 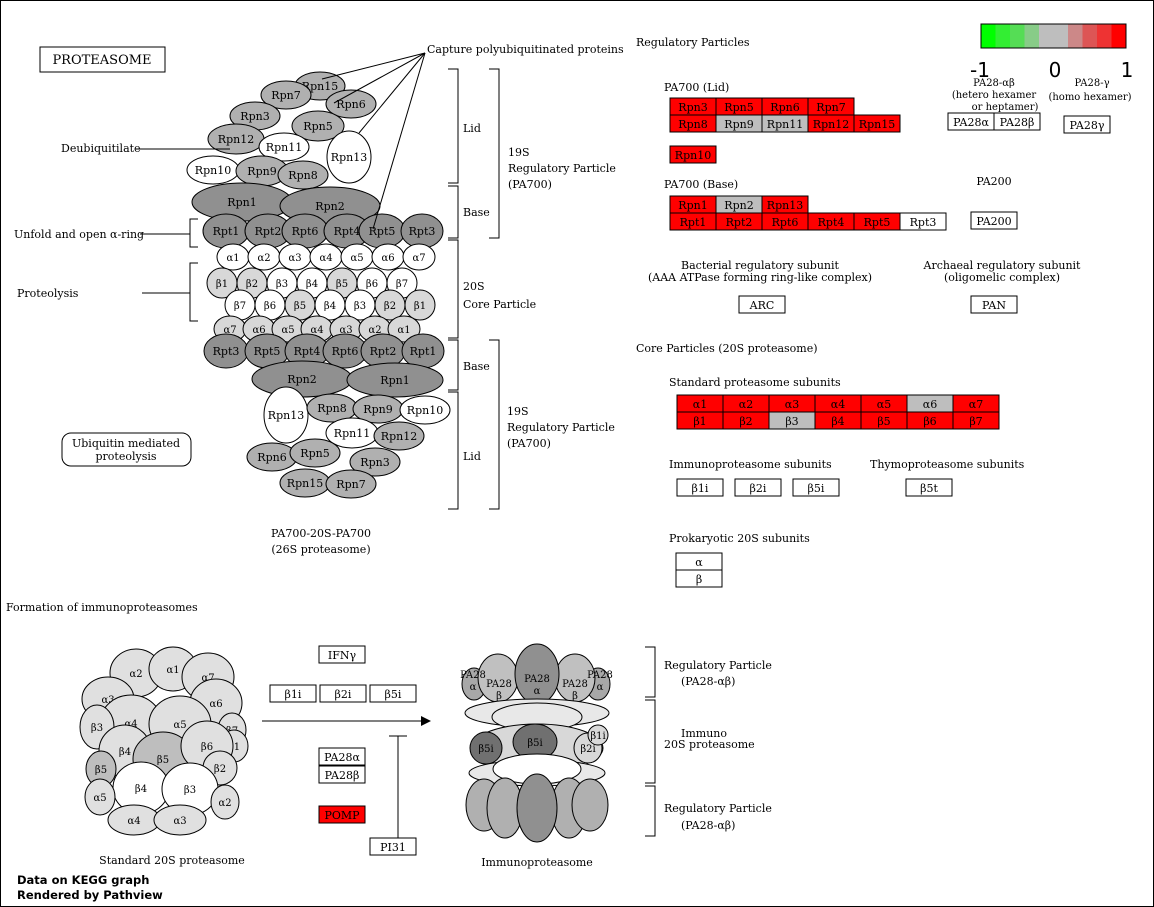 I want to click on lower-rpn13: Rpn13, so click(x=286, y=415).